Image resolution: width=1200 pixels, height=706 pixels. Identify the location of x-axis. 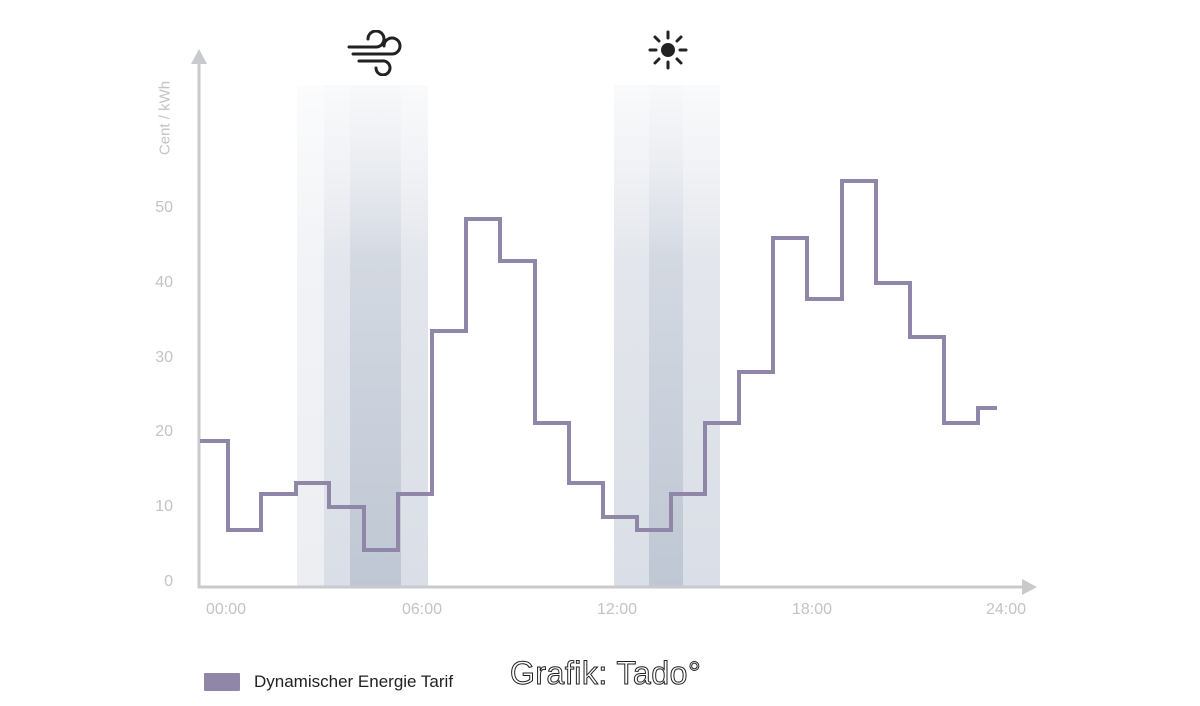
(617, 587).